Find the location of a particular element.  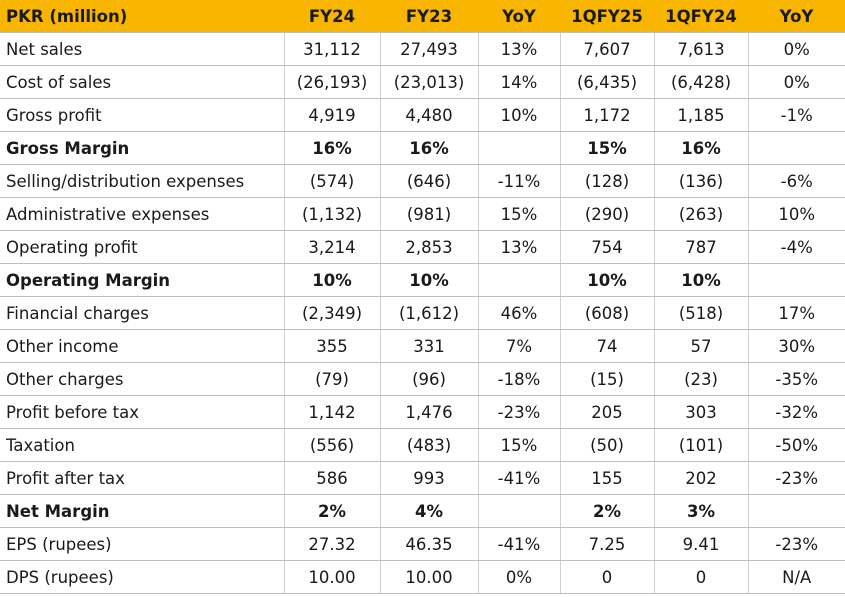

cell-value: (101) is located at coordinates (701, 445).